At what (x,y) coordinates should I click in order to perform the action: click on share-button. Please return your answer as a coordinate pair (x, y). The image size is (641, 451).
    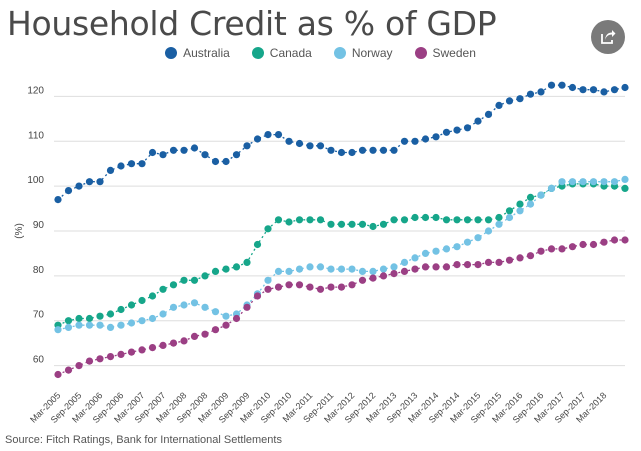
    Looking at the image, I should click on (608, 37).